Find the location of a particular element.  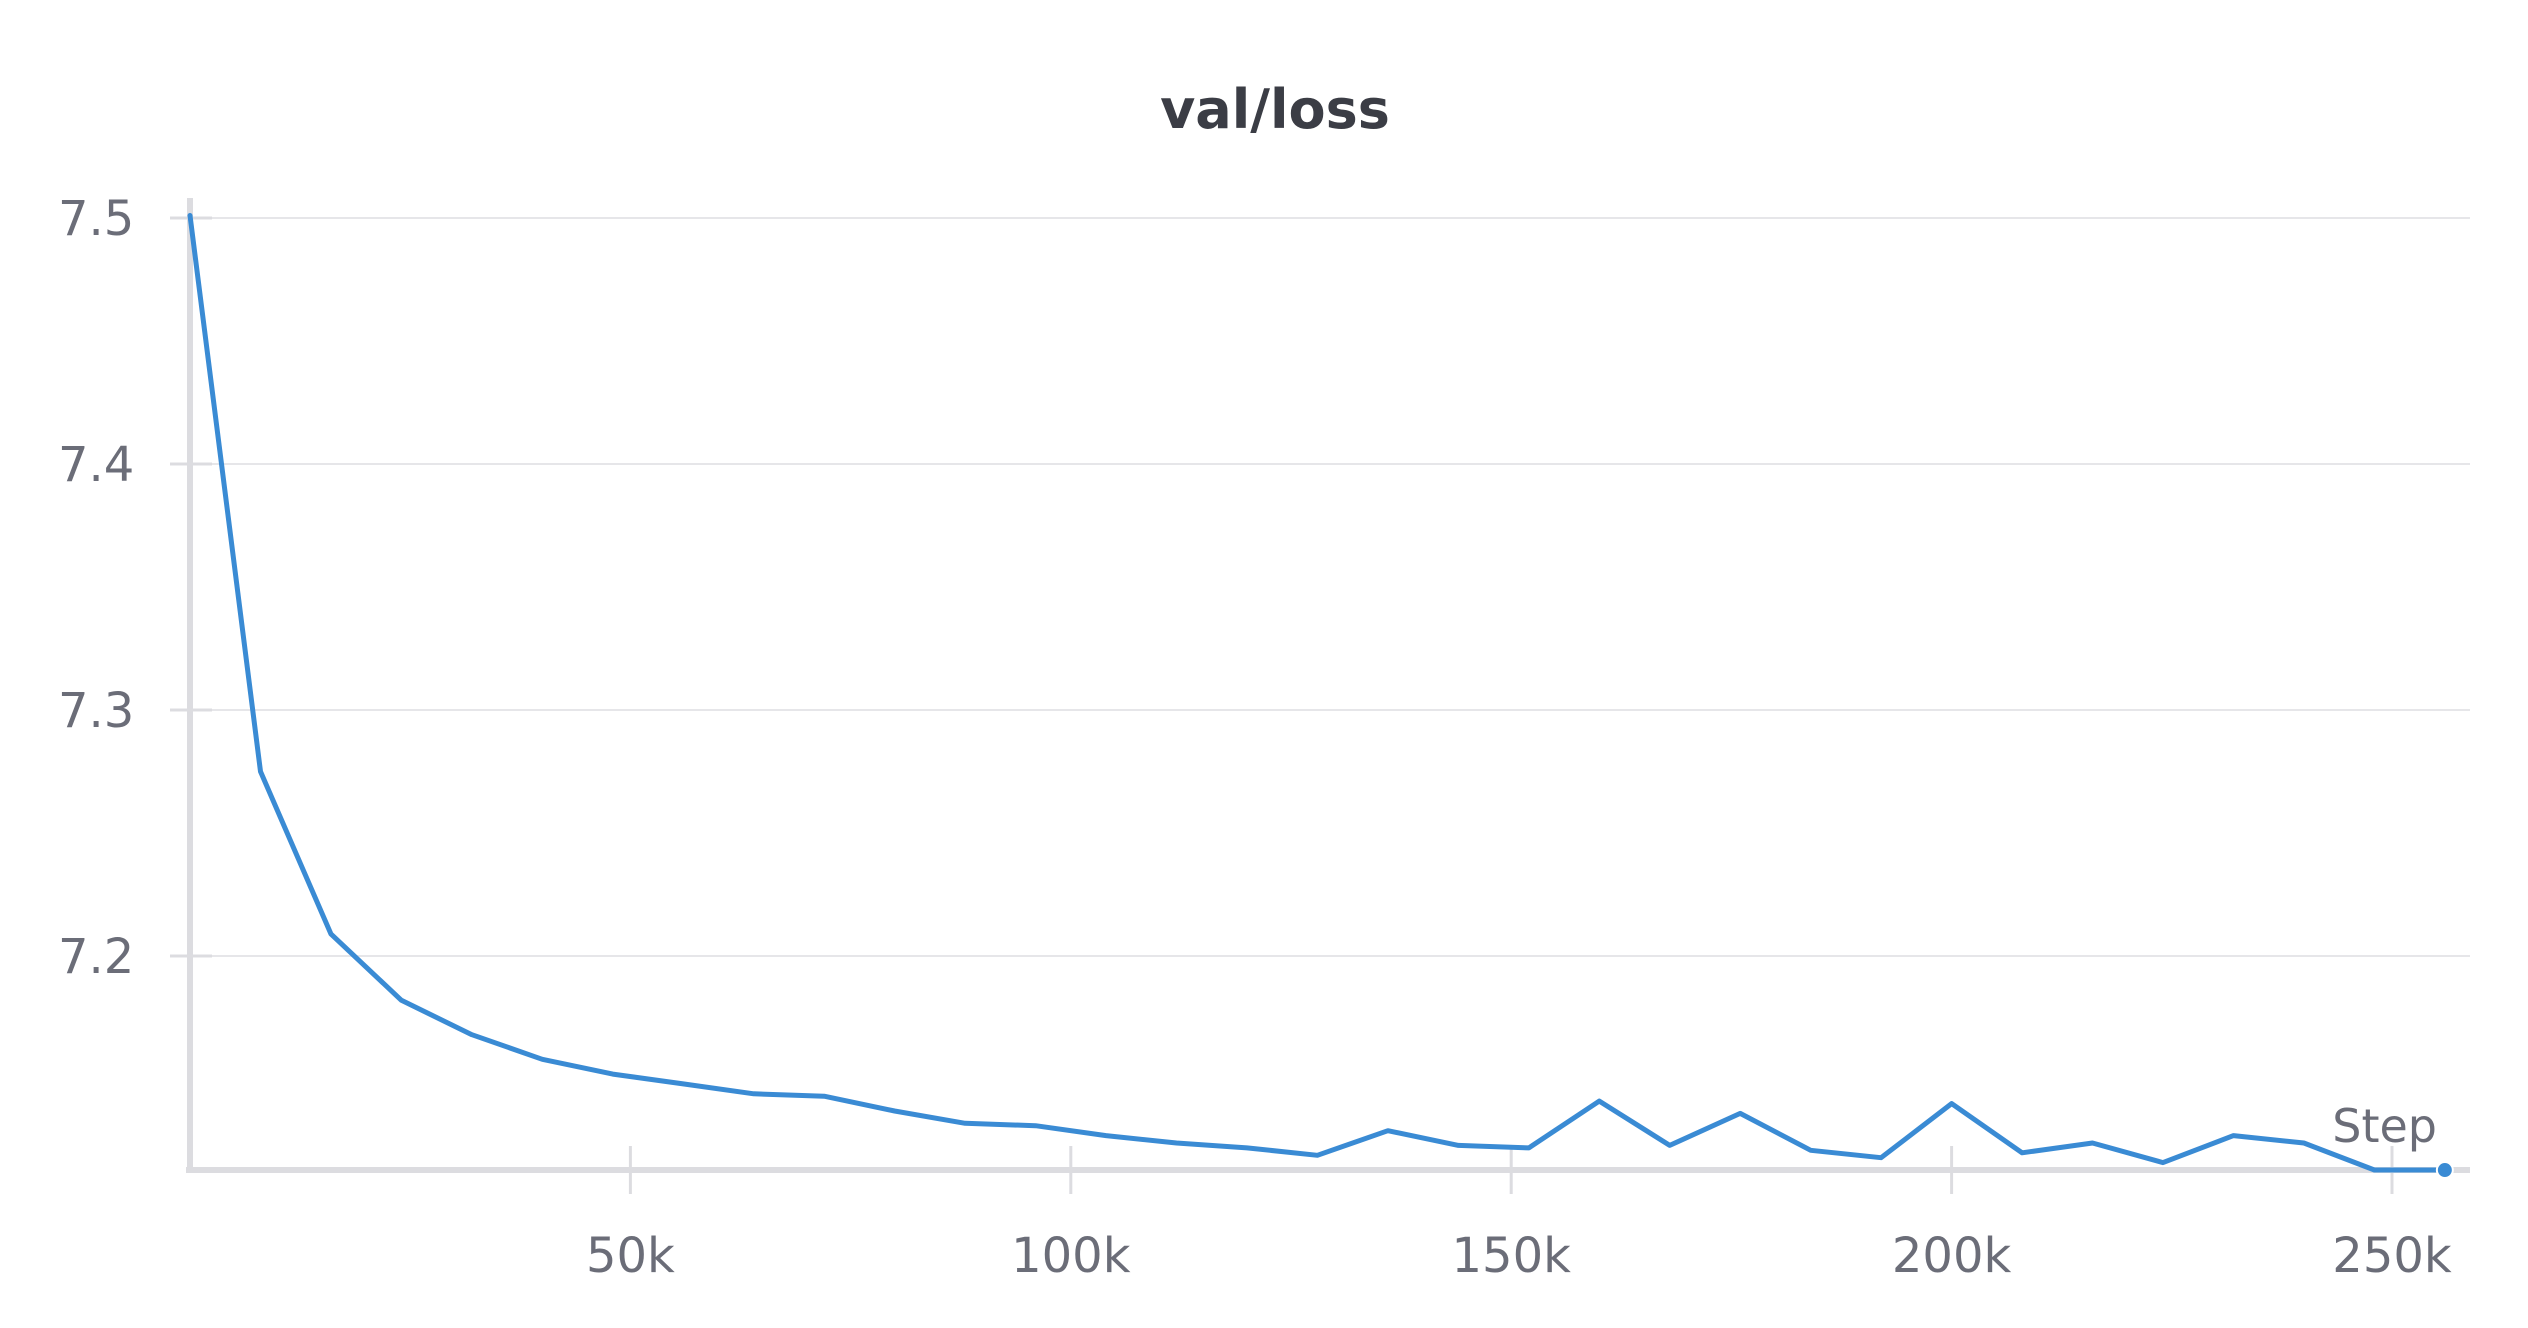

chart-title: val/loss is located at coordinates (1275, 109).